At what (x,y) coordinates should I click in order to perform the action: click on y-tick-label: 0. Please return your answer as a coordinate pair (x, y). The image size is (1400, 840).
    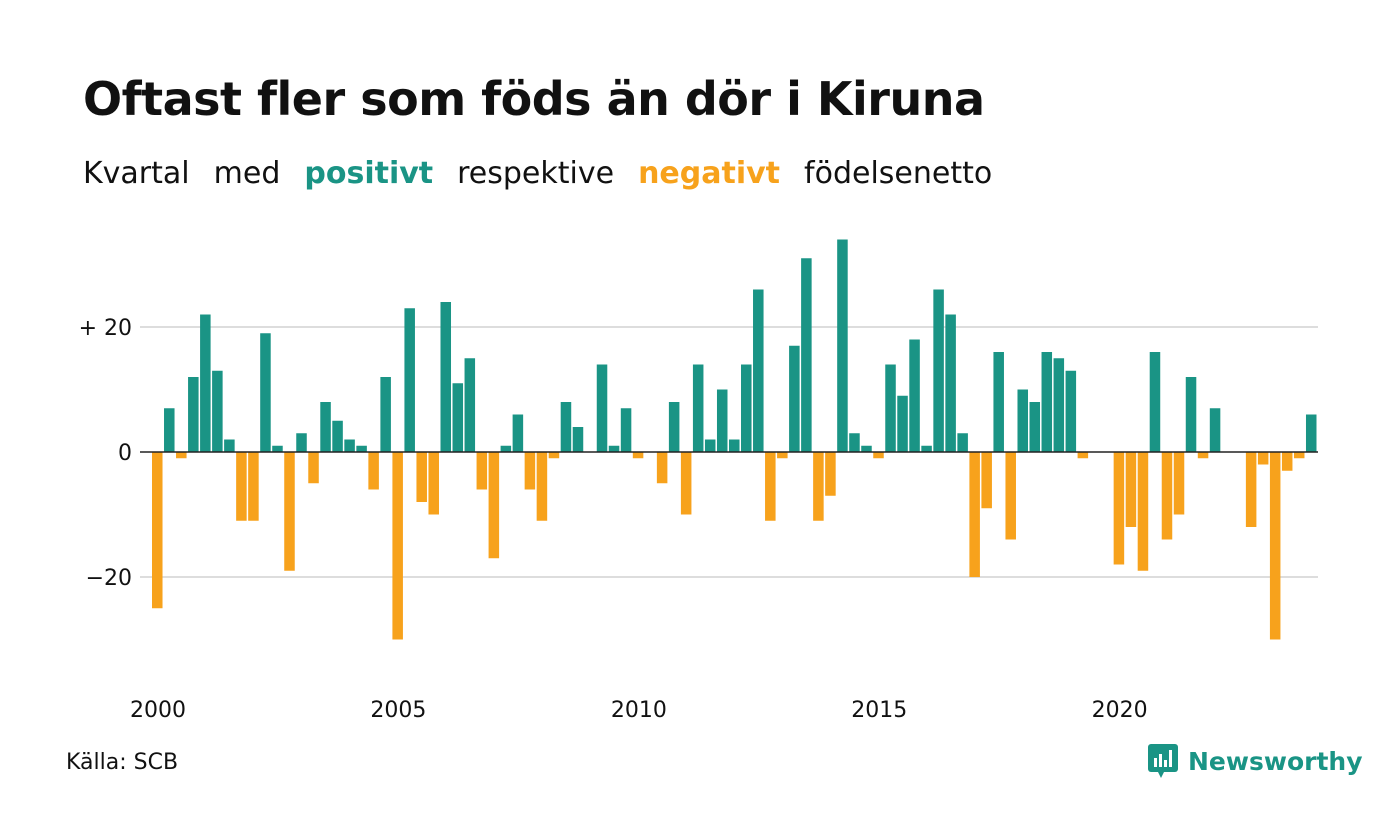
    Looking at the image, I should click on (125, 453).